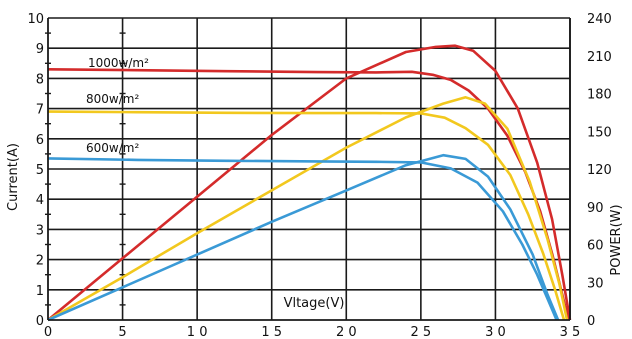 The width and height of the screenshot is (632, 339). Describe the element at coordinates (599, 57) in the screenshot. I see `y-right-tick-label: 210` at that location.